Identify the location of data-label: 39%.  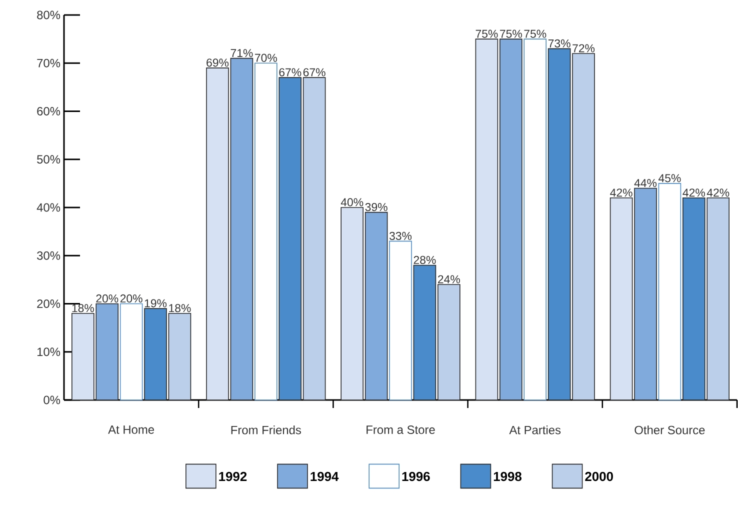
(376, 207).